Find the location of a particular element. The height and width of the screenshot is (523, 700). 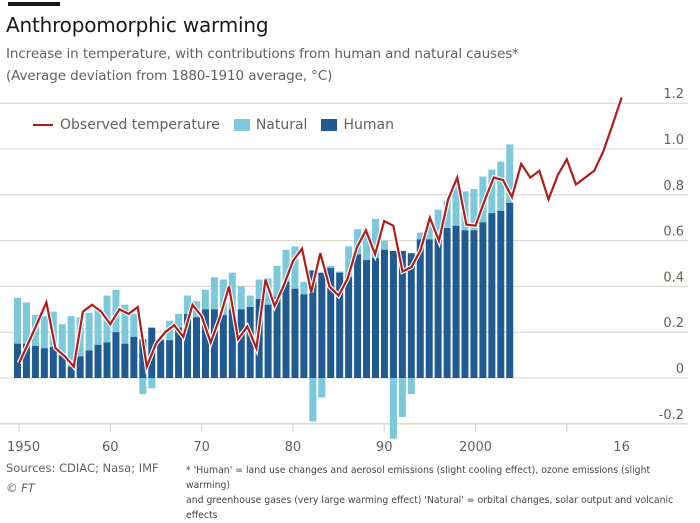

y-tick-label: 0.2 is located at coordinates (673, 323).